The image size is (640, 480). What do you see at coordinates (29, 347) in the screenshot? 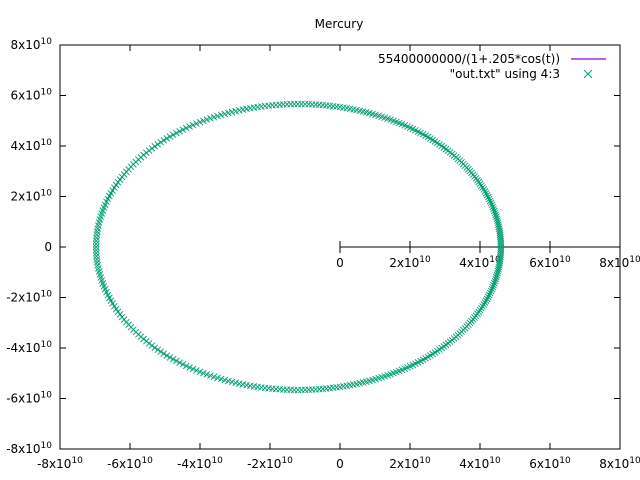
I see `y-tick-label: -4x10¹⁰` at bounding box center [29, 347].